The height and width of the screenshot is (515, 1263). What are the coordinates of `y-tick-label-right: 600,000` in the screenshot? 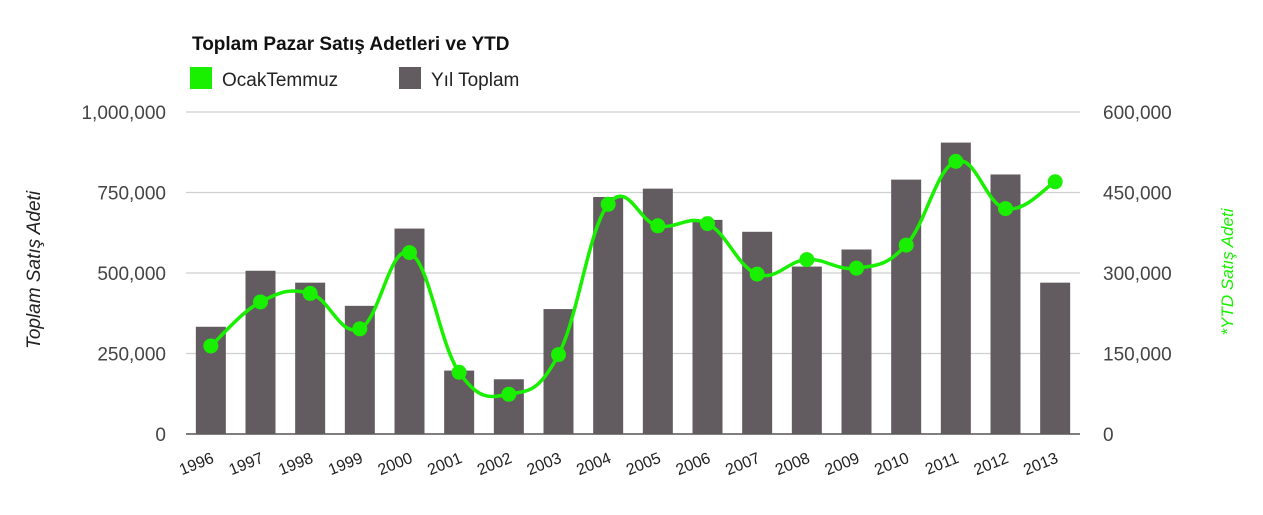 It's located at (1137, 113).